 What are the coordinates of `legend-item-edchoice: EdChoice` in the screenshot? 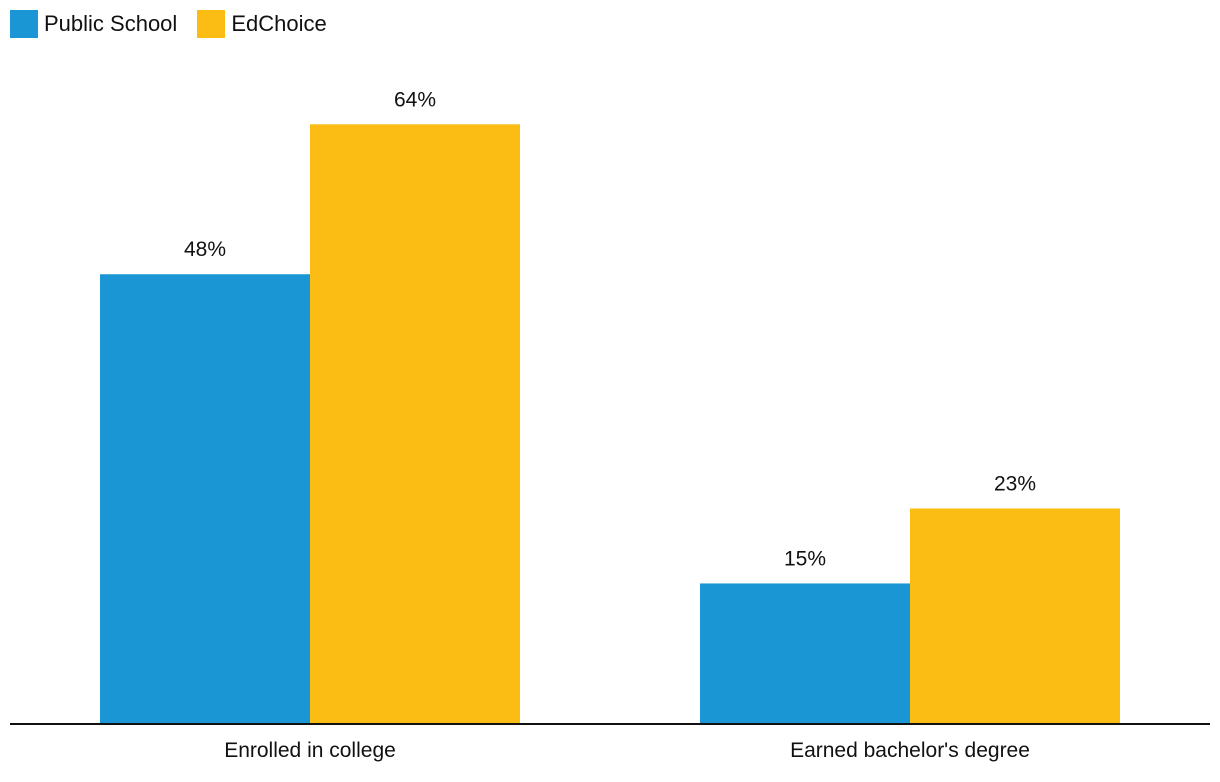 It's located at (262, 24).